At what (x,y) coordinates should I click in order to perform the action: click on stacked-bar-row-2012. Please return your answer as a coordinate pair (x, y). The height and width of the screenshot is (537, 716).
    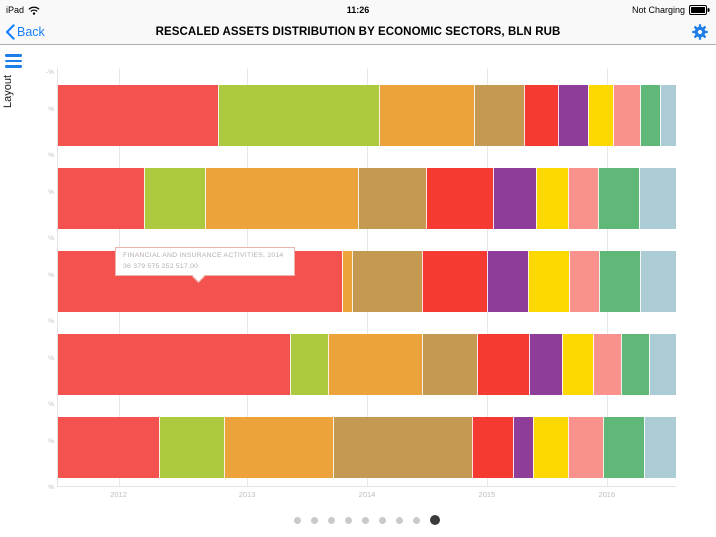
    Looking at the image, I should click on (367, 115).